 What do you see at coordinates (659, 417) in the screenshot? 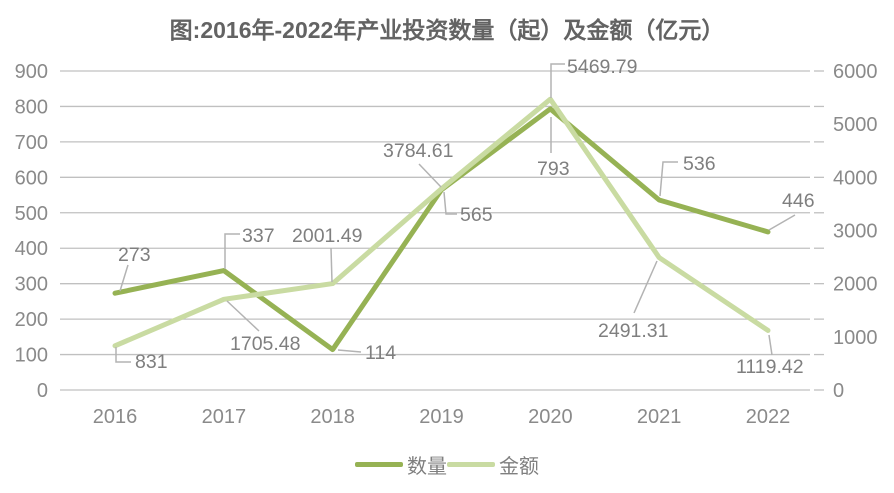
I see `x-axis-tick-label: 2021` at bounding box center [659, 417].